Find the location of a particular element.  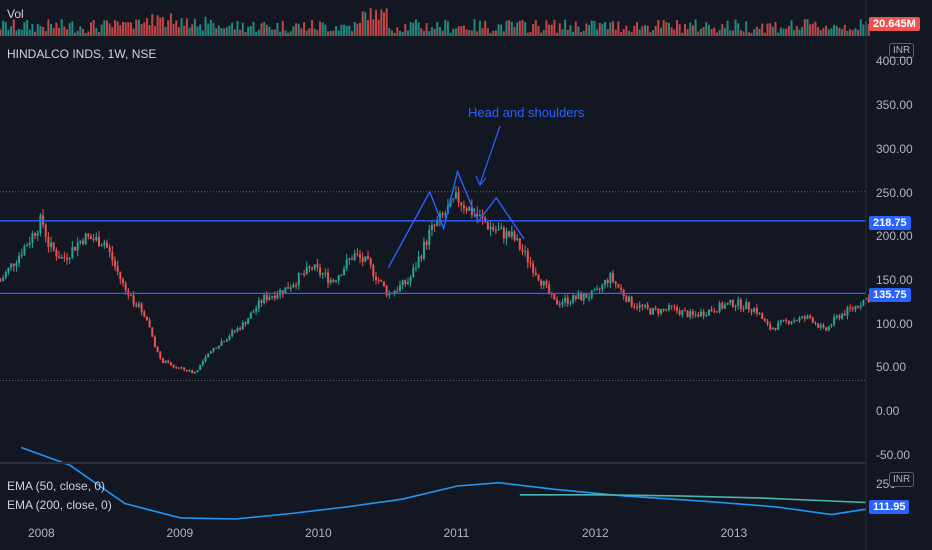

price-axis-tick: 300.00 is located at coordinates (894, 148).